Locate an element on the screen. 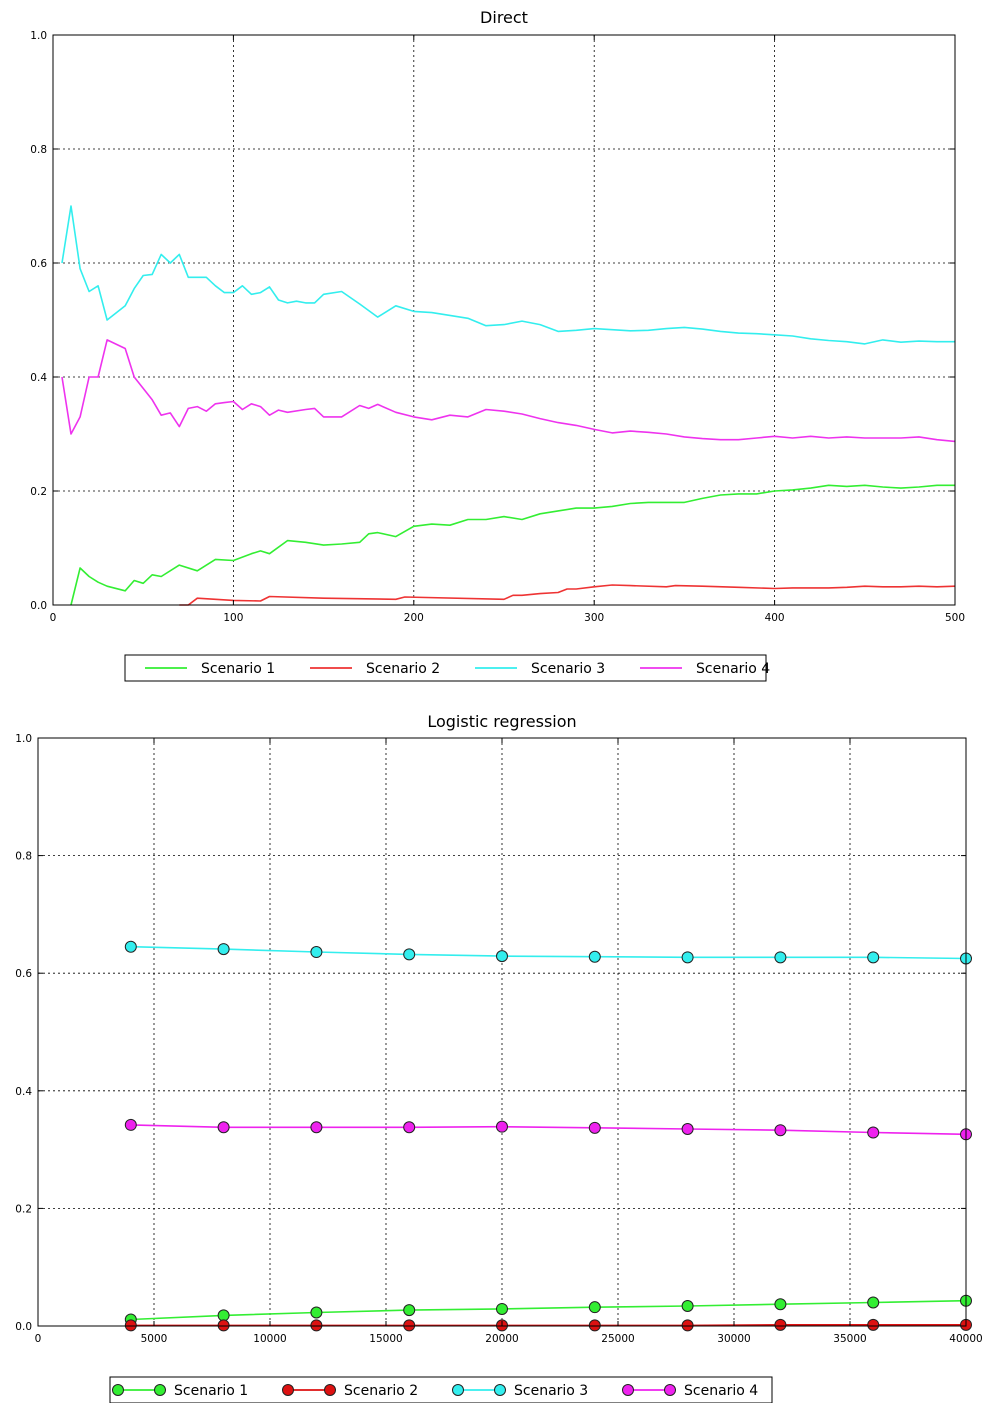  x-tick-label: 25000 is located at coordinates (617, 1339).